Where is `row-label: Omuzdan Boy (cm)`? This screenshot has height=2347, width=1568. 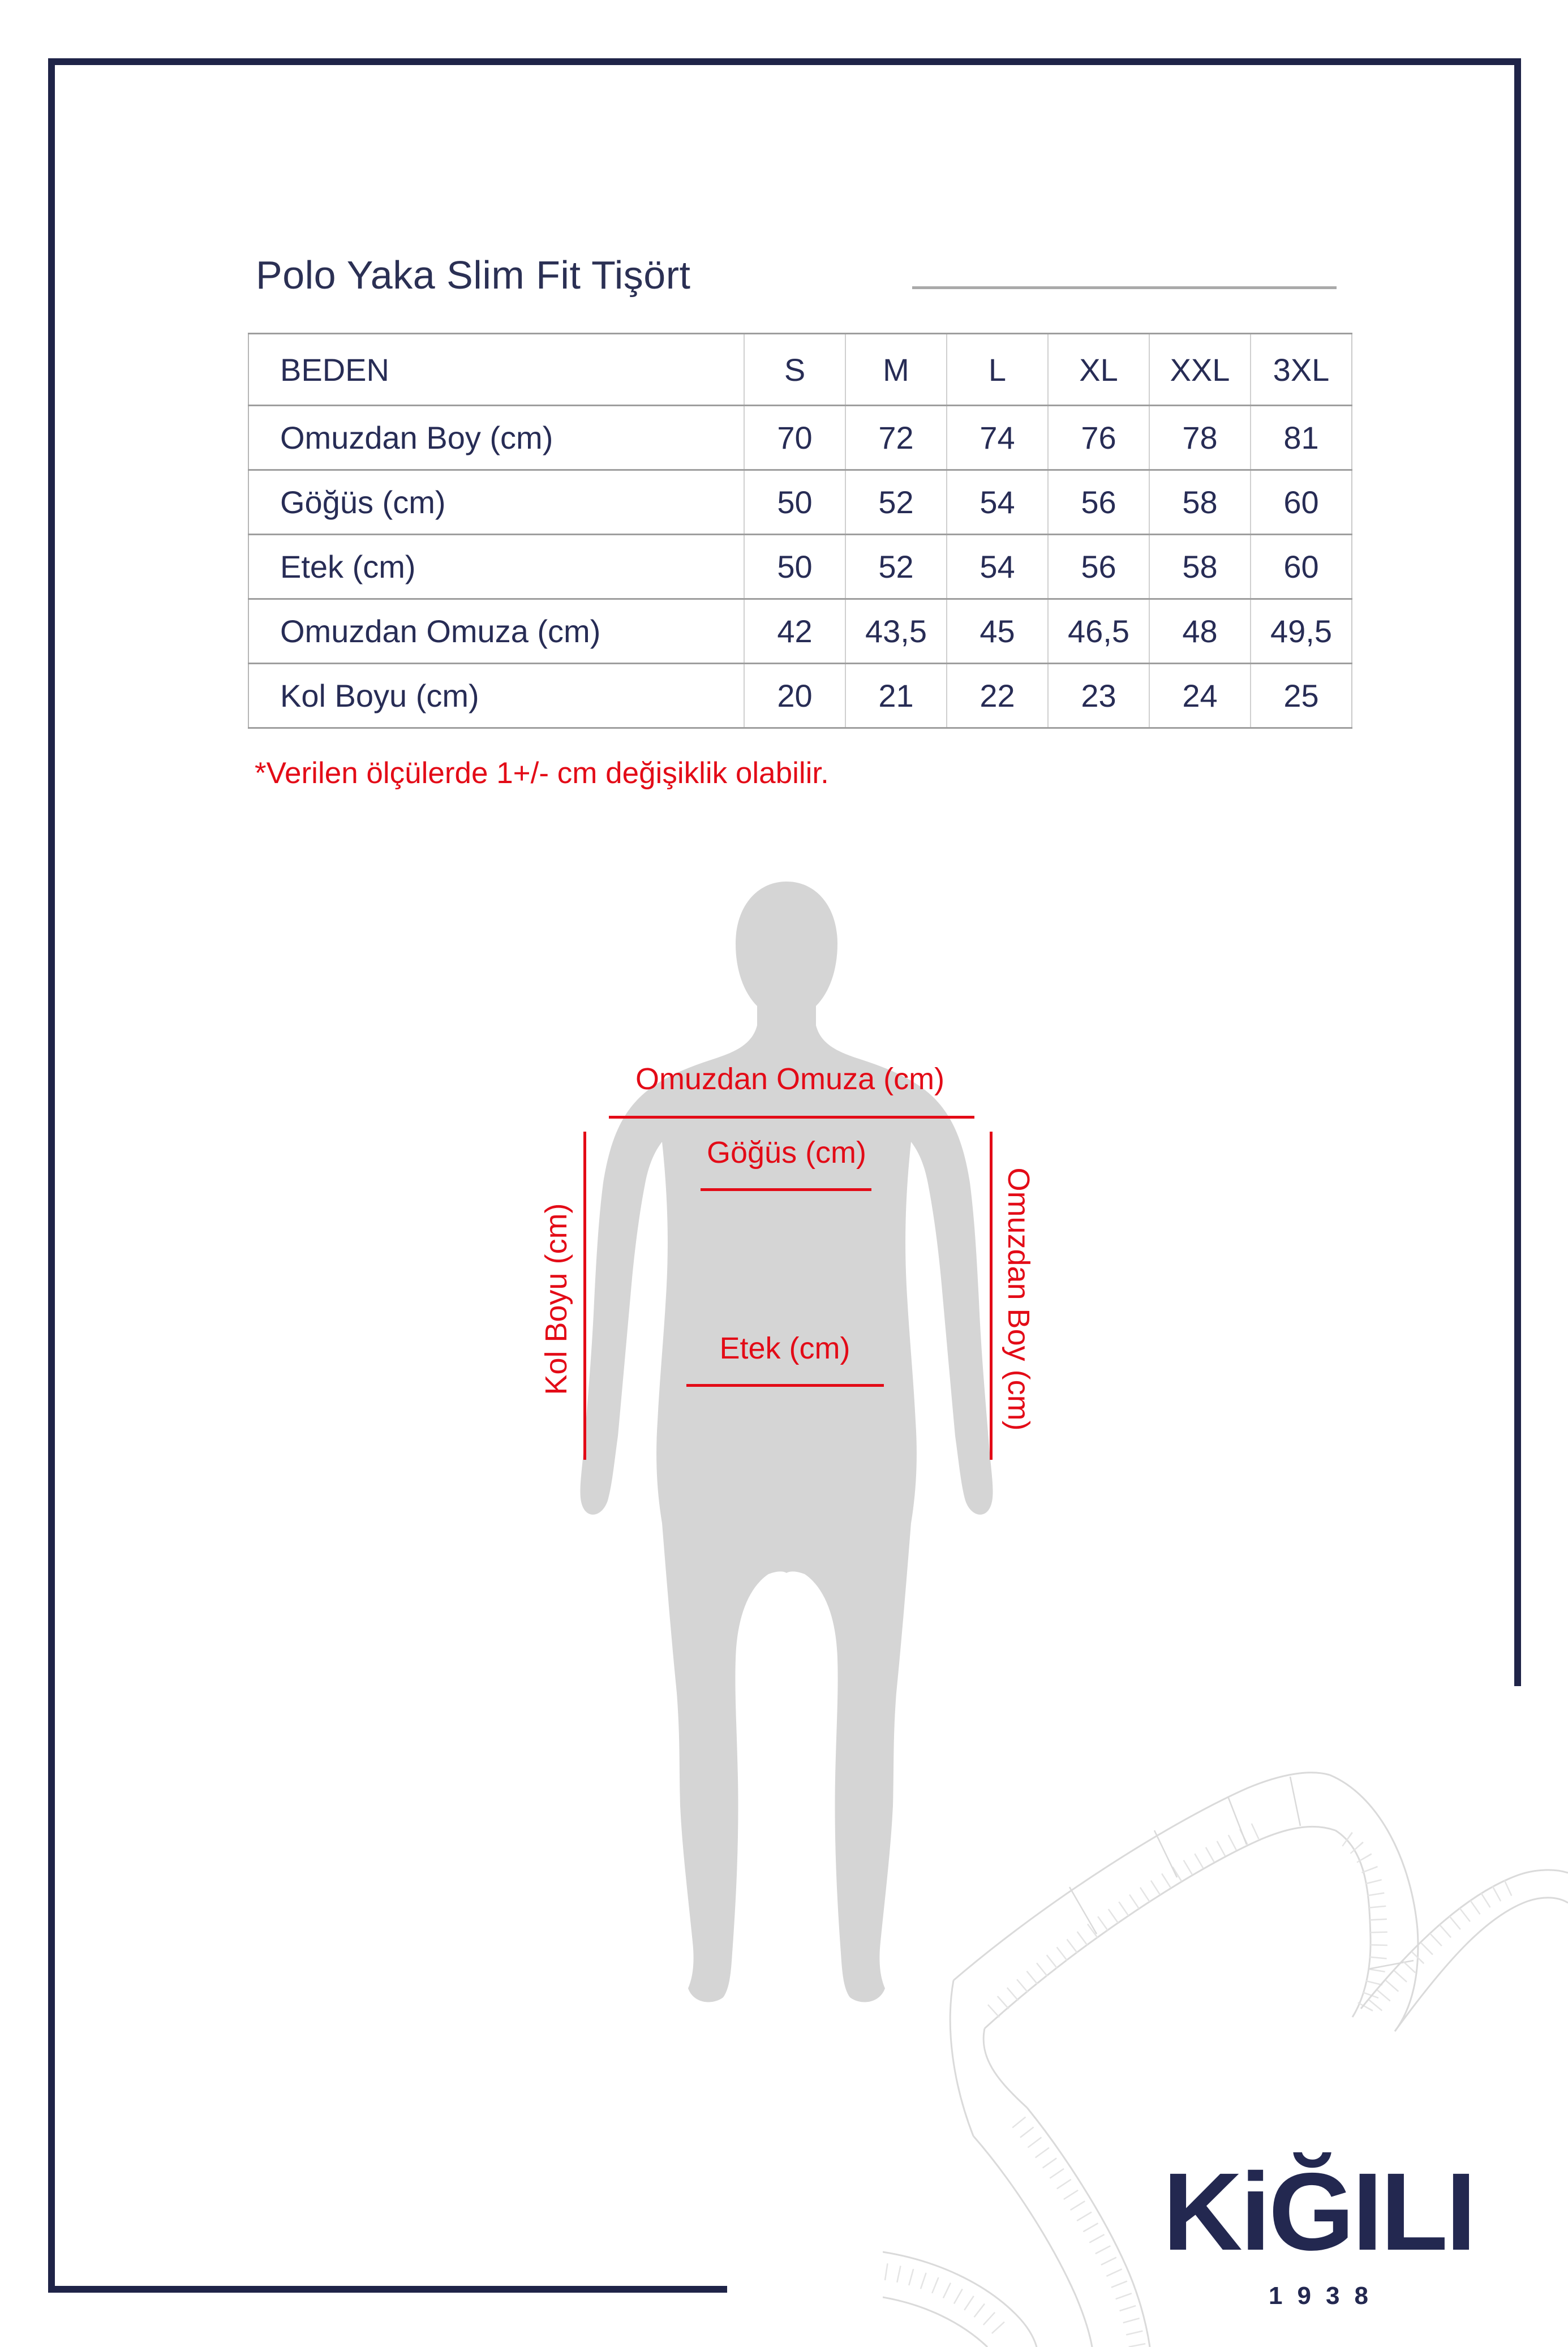
row-label: Omuzdan Boy (cm) is located at coordinates (496, 437).